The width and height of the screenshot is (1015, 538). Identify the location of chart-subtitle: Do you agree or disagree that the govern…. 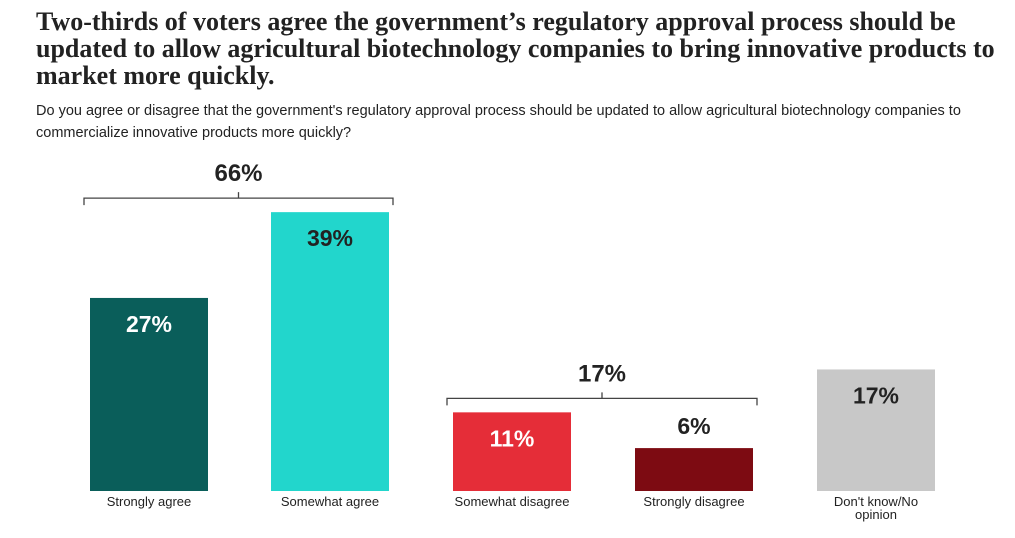
(498, 122).